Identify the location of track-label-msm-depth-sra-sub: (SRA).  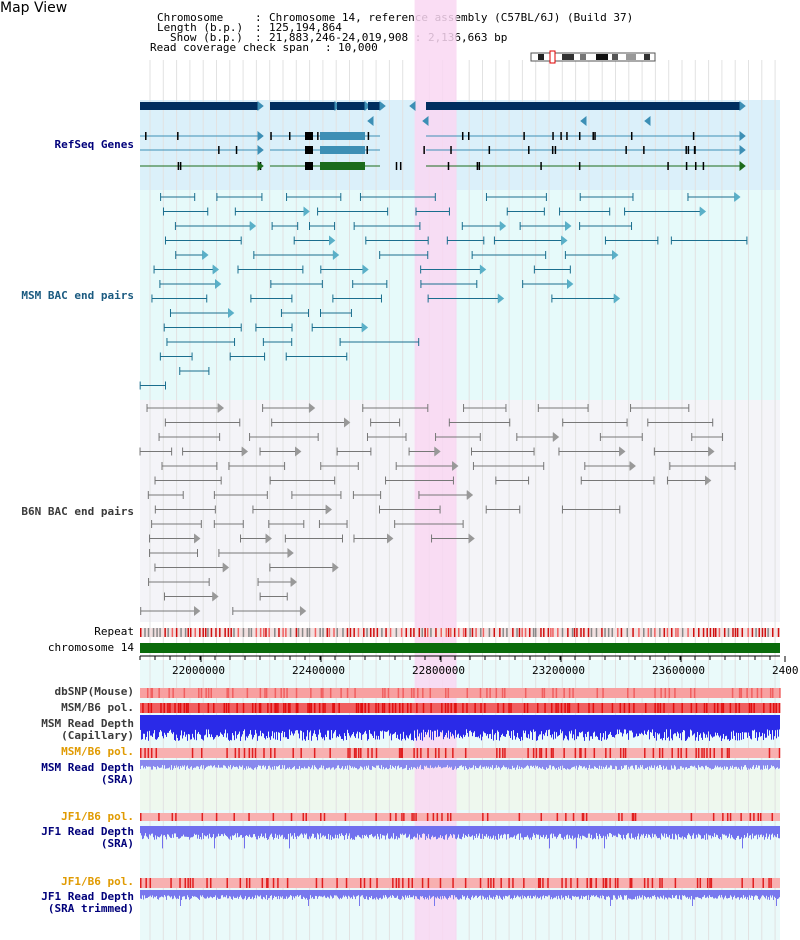
(117, 779).